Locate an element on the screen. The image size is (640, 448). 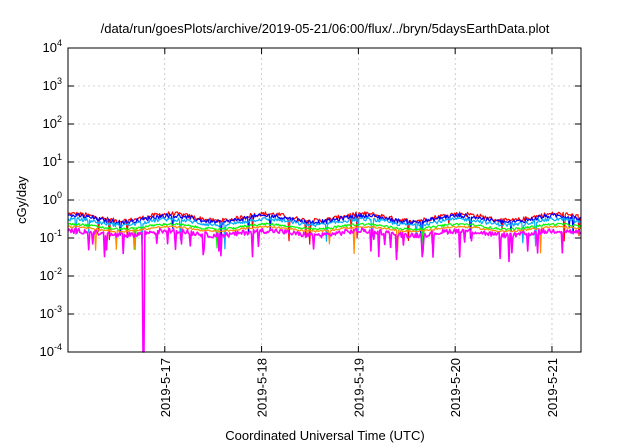
y-tick-label: 10⁻¹ is located at coordinates (51, 236).